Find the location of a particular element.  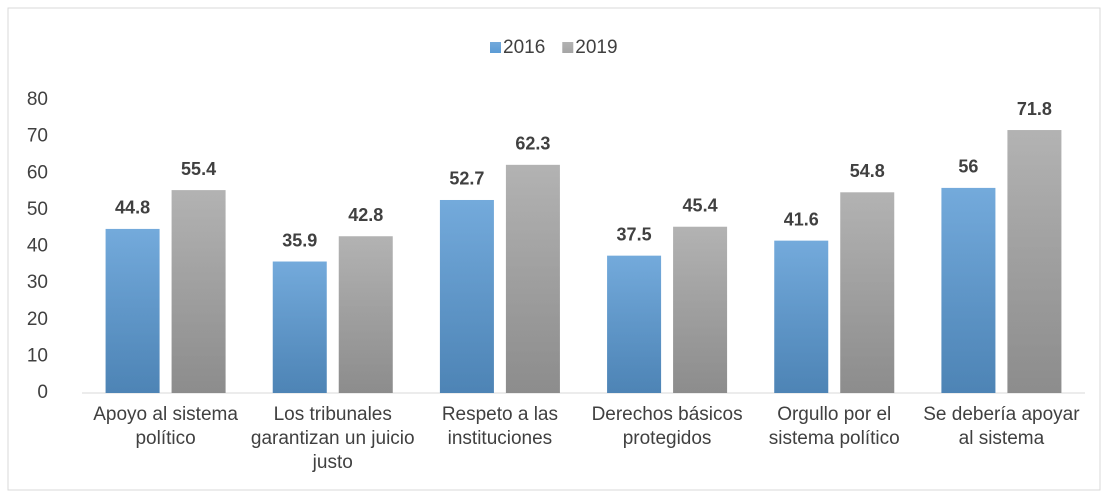

x-tick-label: Apoyo al sistema político is located at coordinates (165, 426).